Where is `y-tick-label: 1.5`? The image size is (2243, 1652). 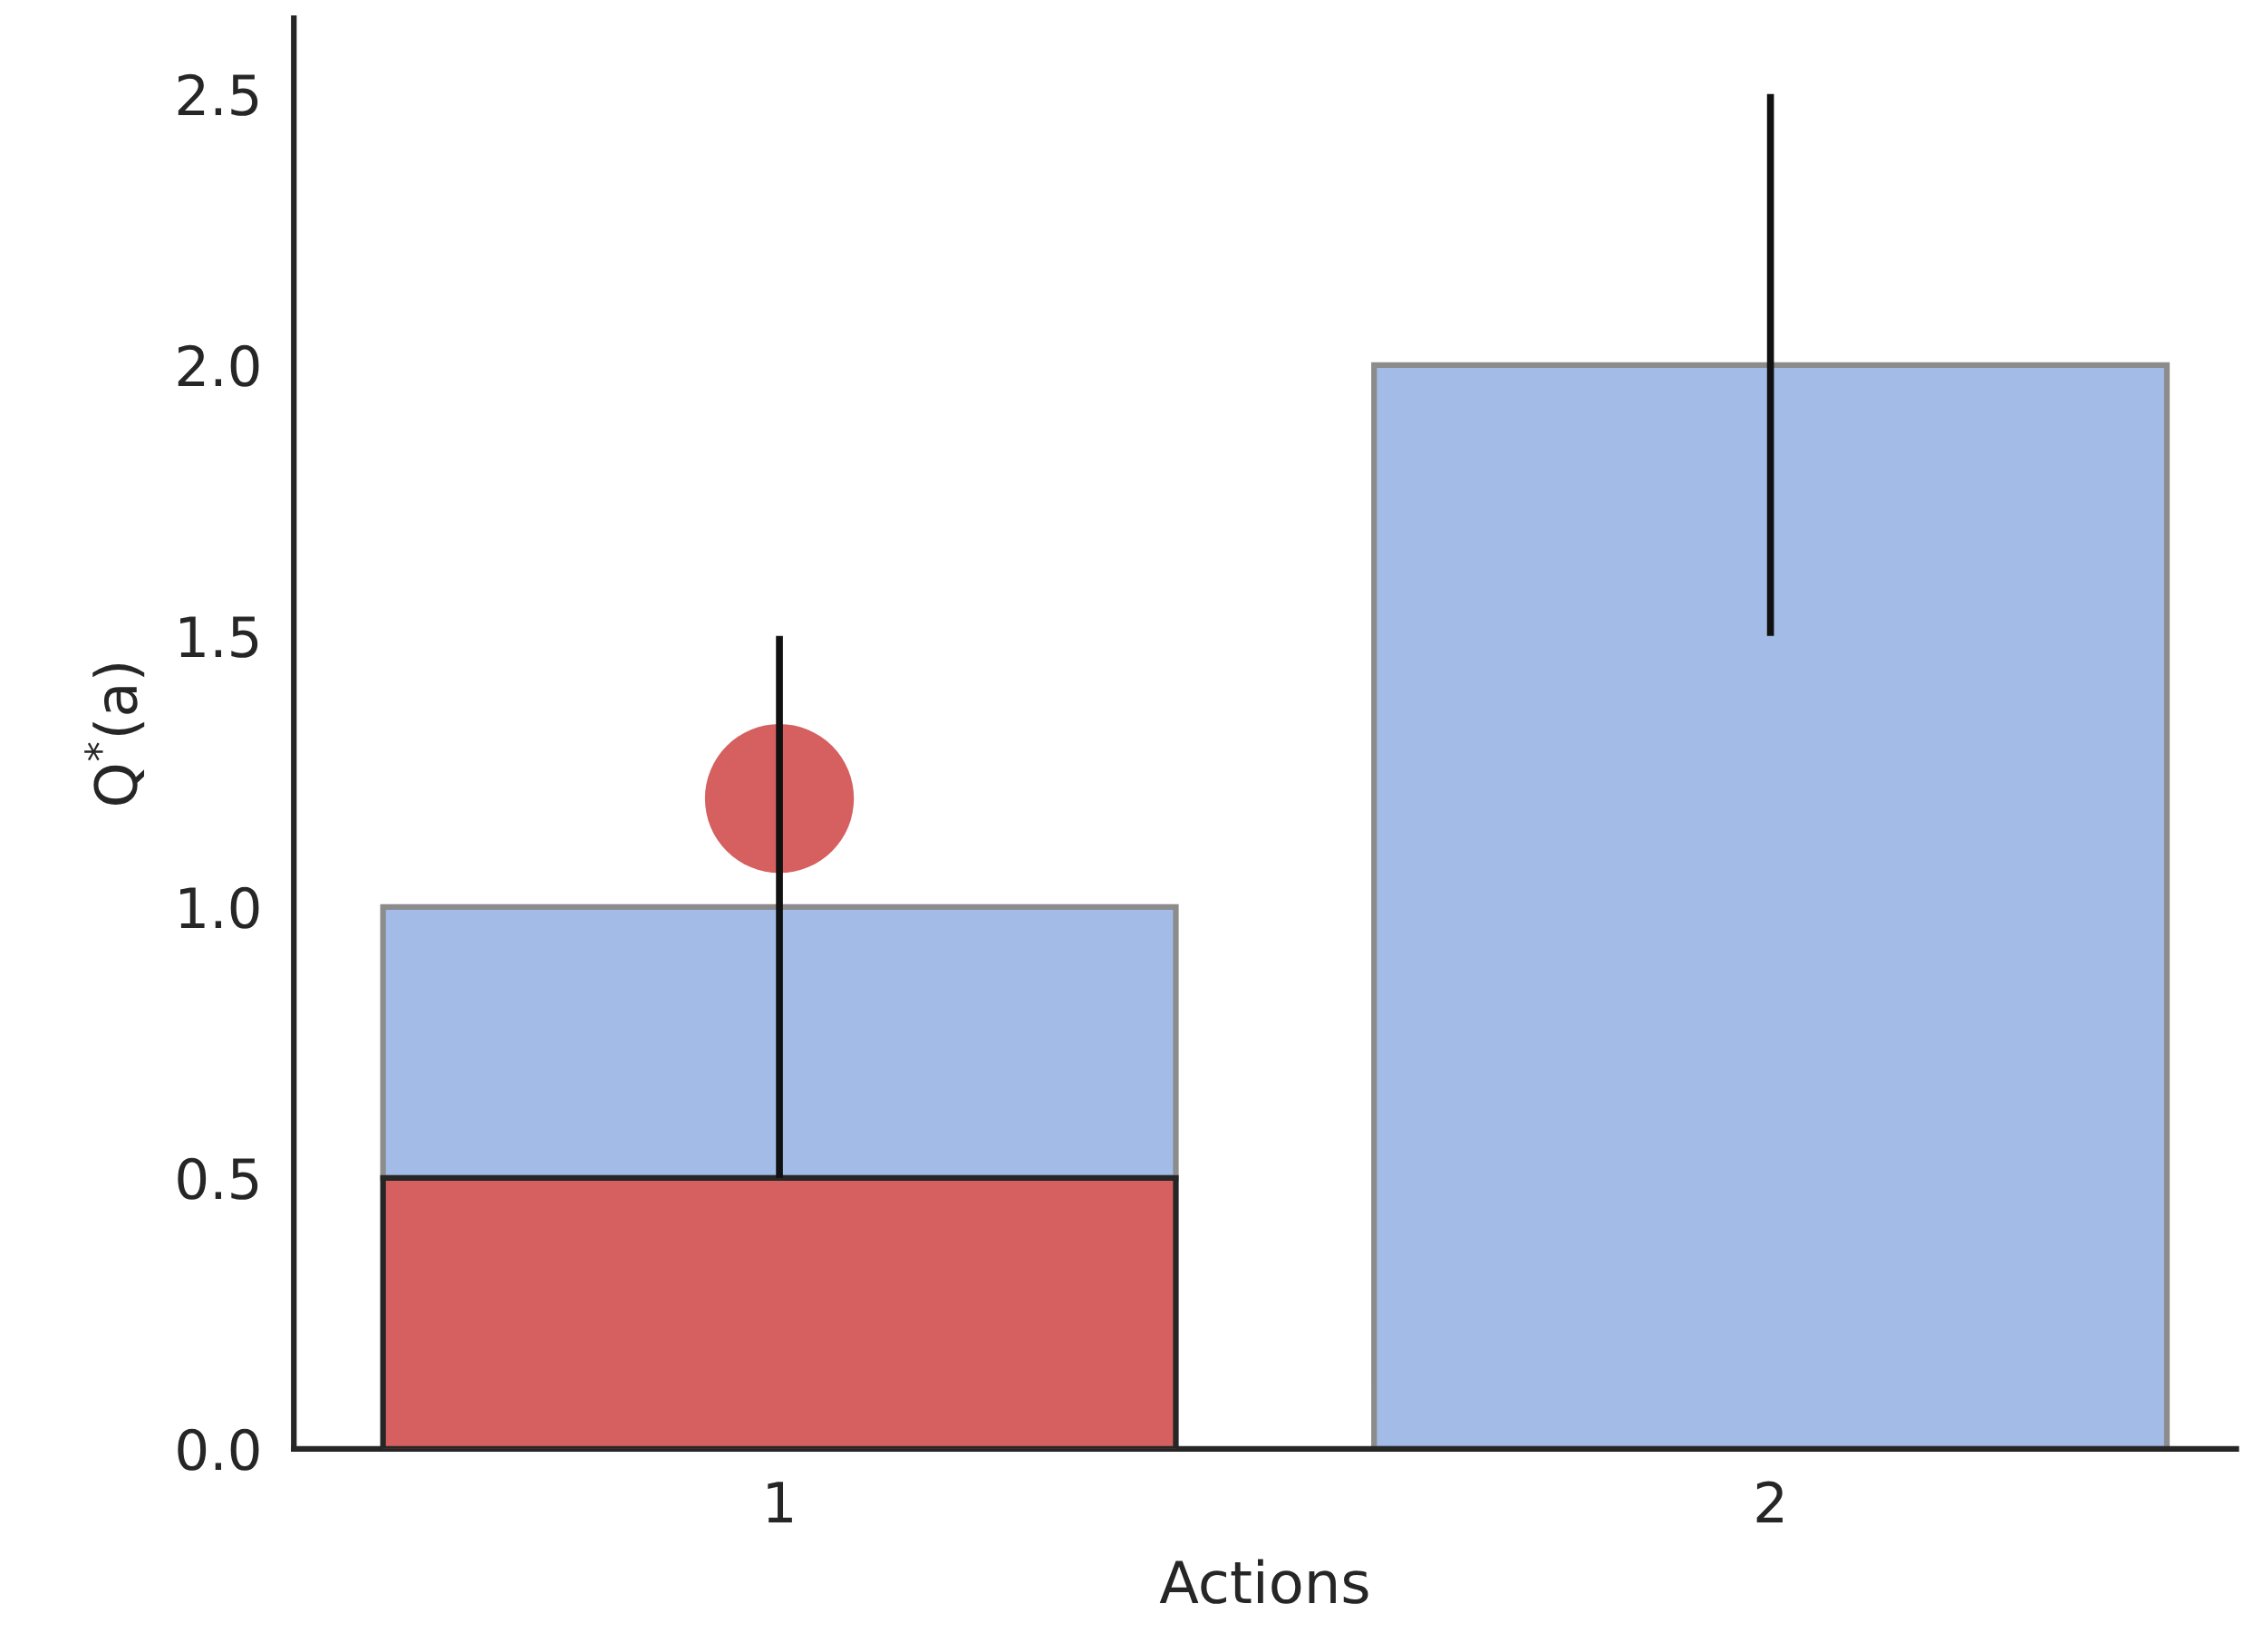
y-tick-label: 1.5 is located at coordinates (219, 637).